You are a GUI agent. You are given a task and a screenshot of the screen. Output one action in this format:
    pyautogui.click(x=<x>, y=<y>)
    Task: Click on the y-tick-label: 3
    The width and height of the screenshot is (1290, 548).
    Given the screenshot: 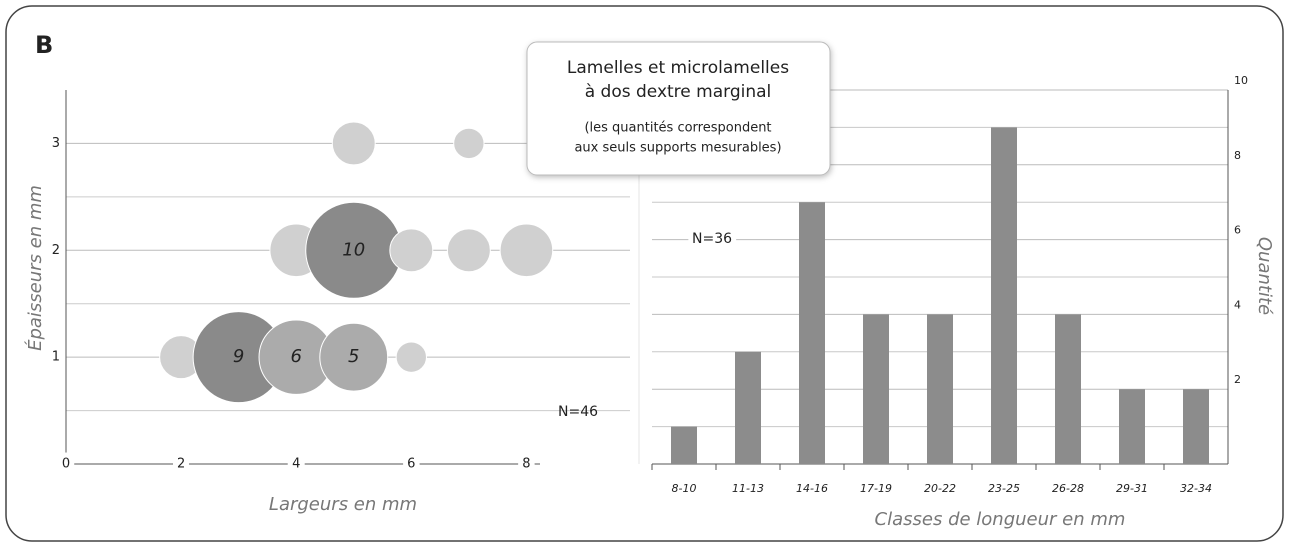 What is the action you would take?
    pyautogui.click(x=56, y=143)
    